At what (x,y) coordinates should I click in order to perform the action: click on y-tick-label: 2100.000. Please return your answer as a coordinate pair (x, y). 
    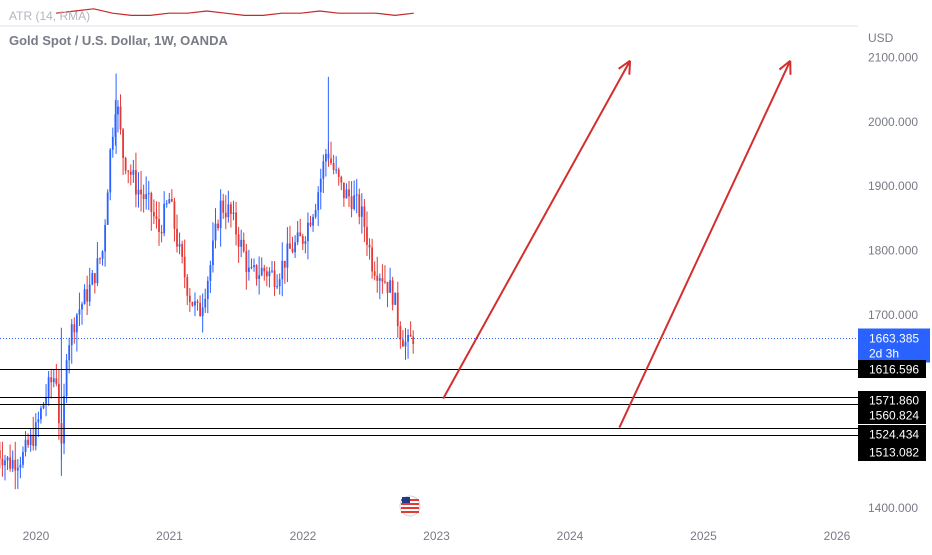
    Looking at the image, I should click on (893, 58).